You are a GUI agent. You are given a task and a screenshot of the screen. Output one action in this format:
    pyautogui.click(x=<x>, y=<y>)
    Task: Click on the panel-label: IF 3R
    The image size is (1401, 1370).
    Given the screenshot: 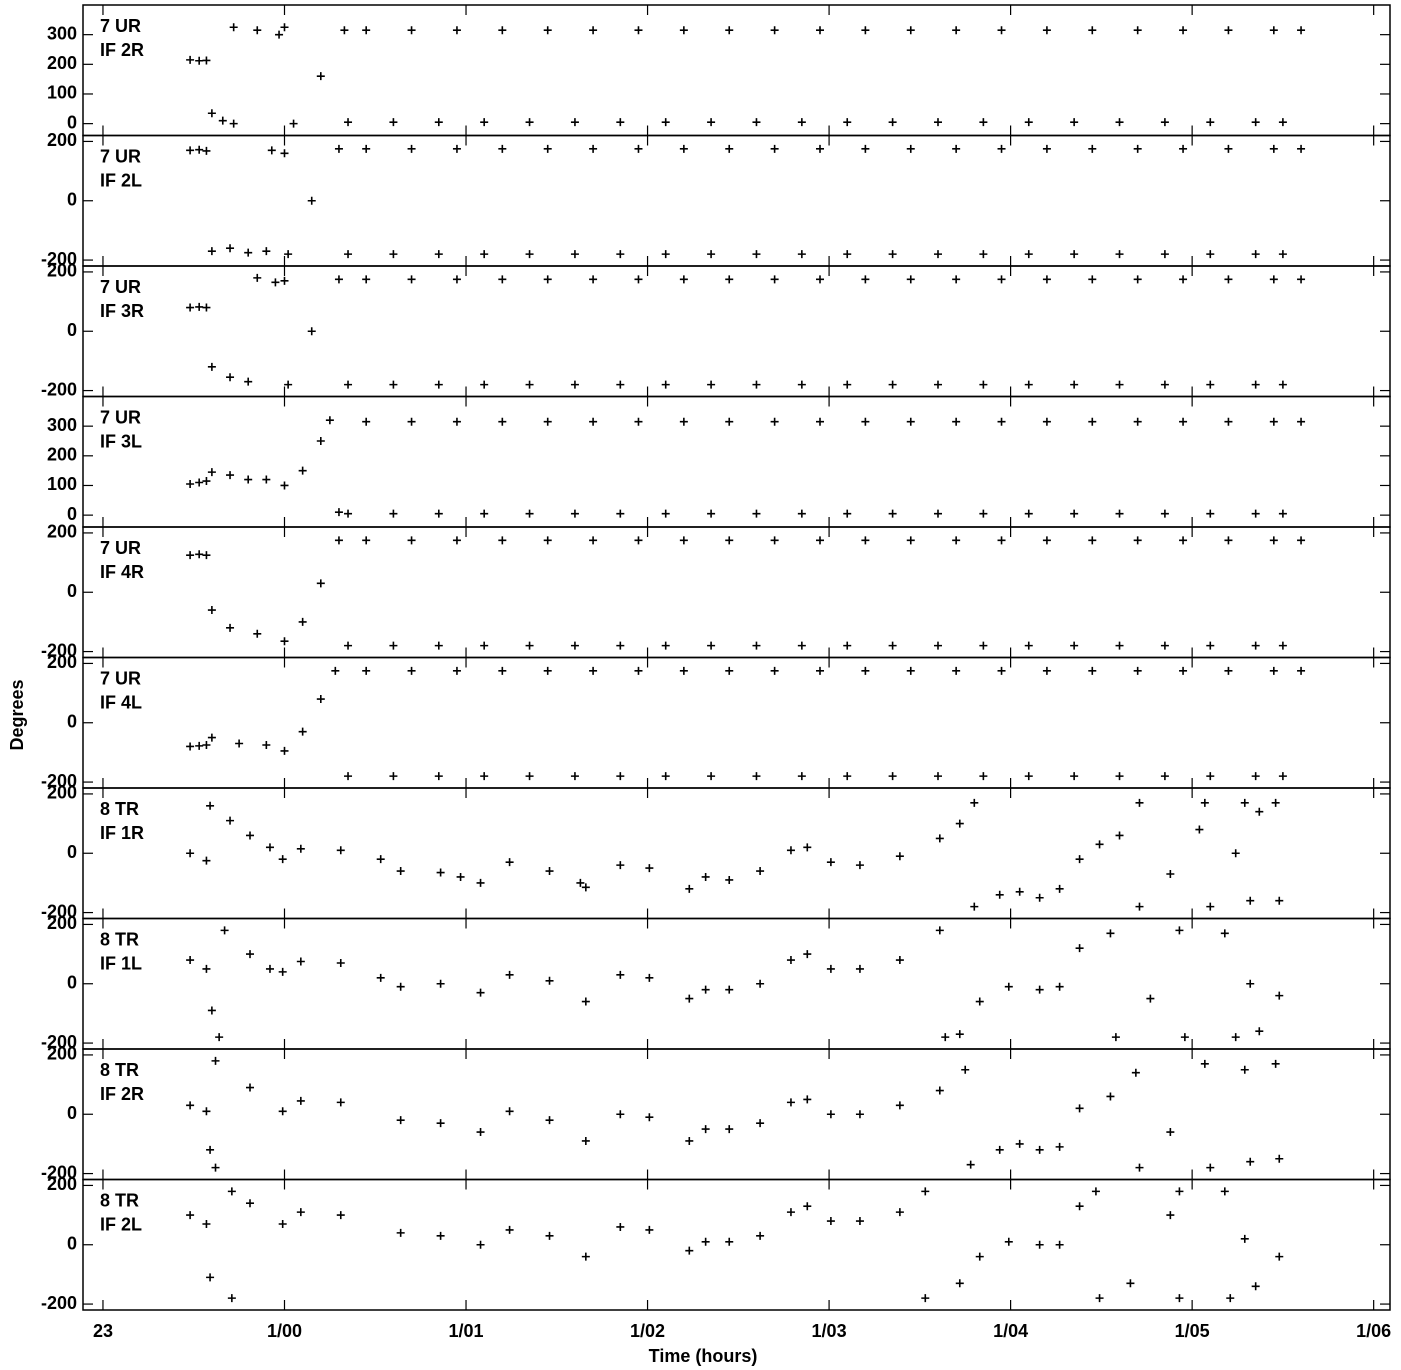 What is the action you would take?
    pyautogui.click(x=122, y=311)
    